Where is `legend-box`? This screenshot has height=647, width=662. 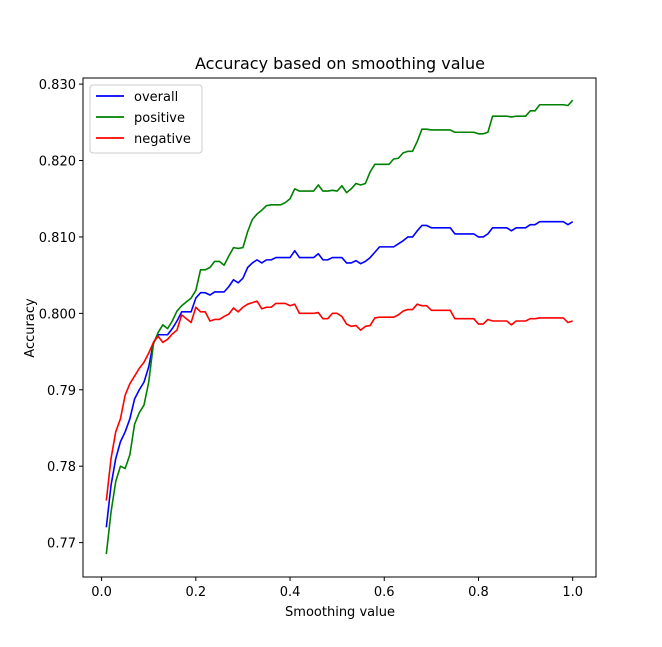 legend-box is located at coordinates (146, 119).